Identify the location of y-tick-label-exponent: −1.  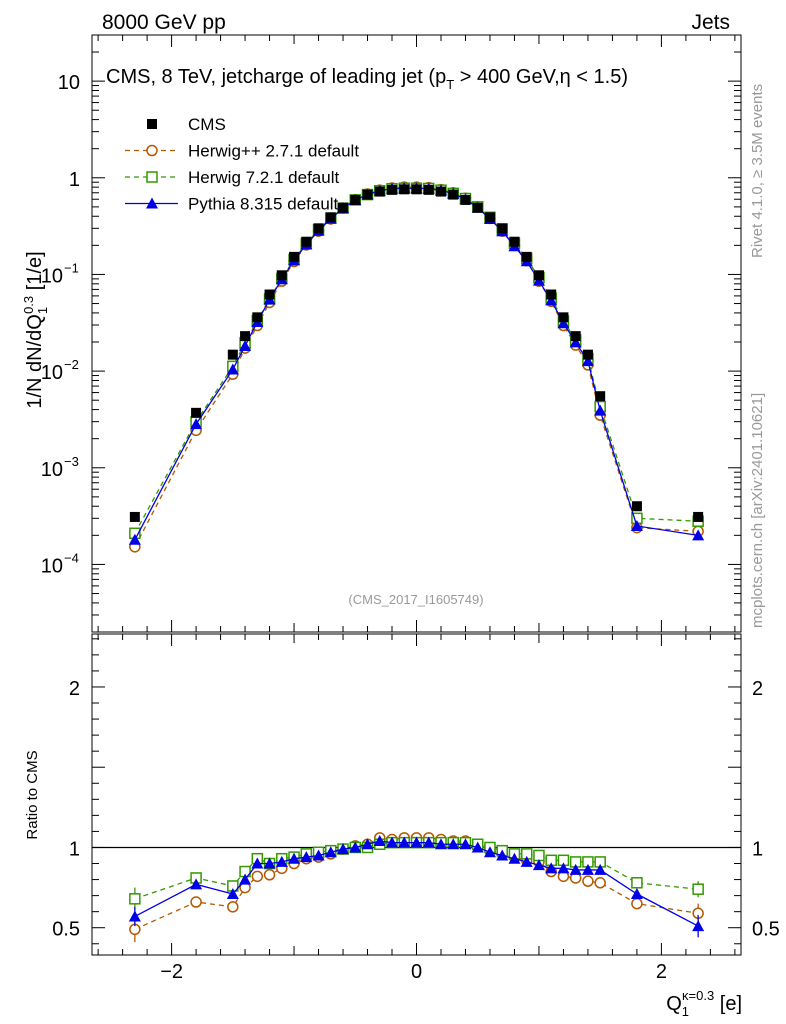
(71, 267).